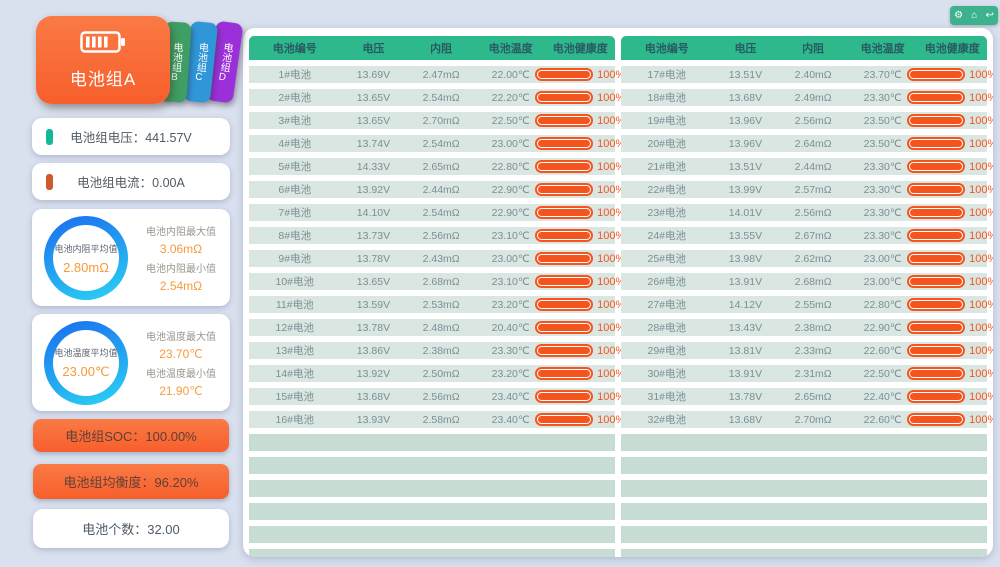  I want to click on temperature-value: 22.00℃, so click(510, 74).